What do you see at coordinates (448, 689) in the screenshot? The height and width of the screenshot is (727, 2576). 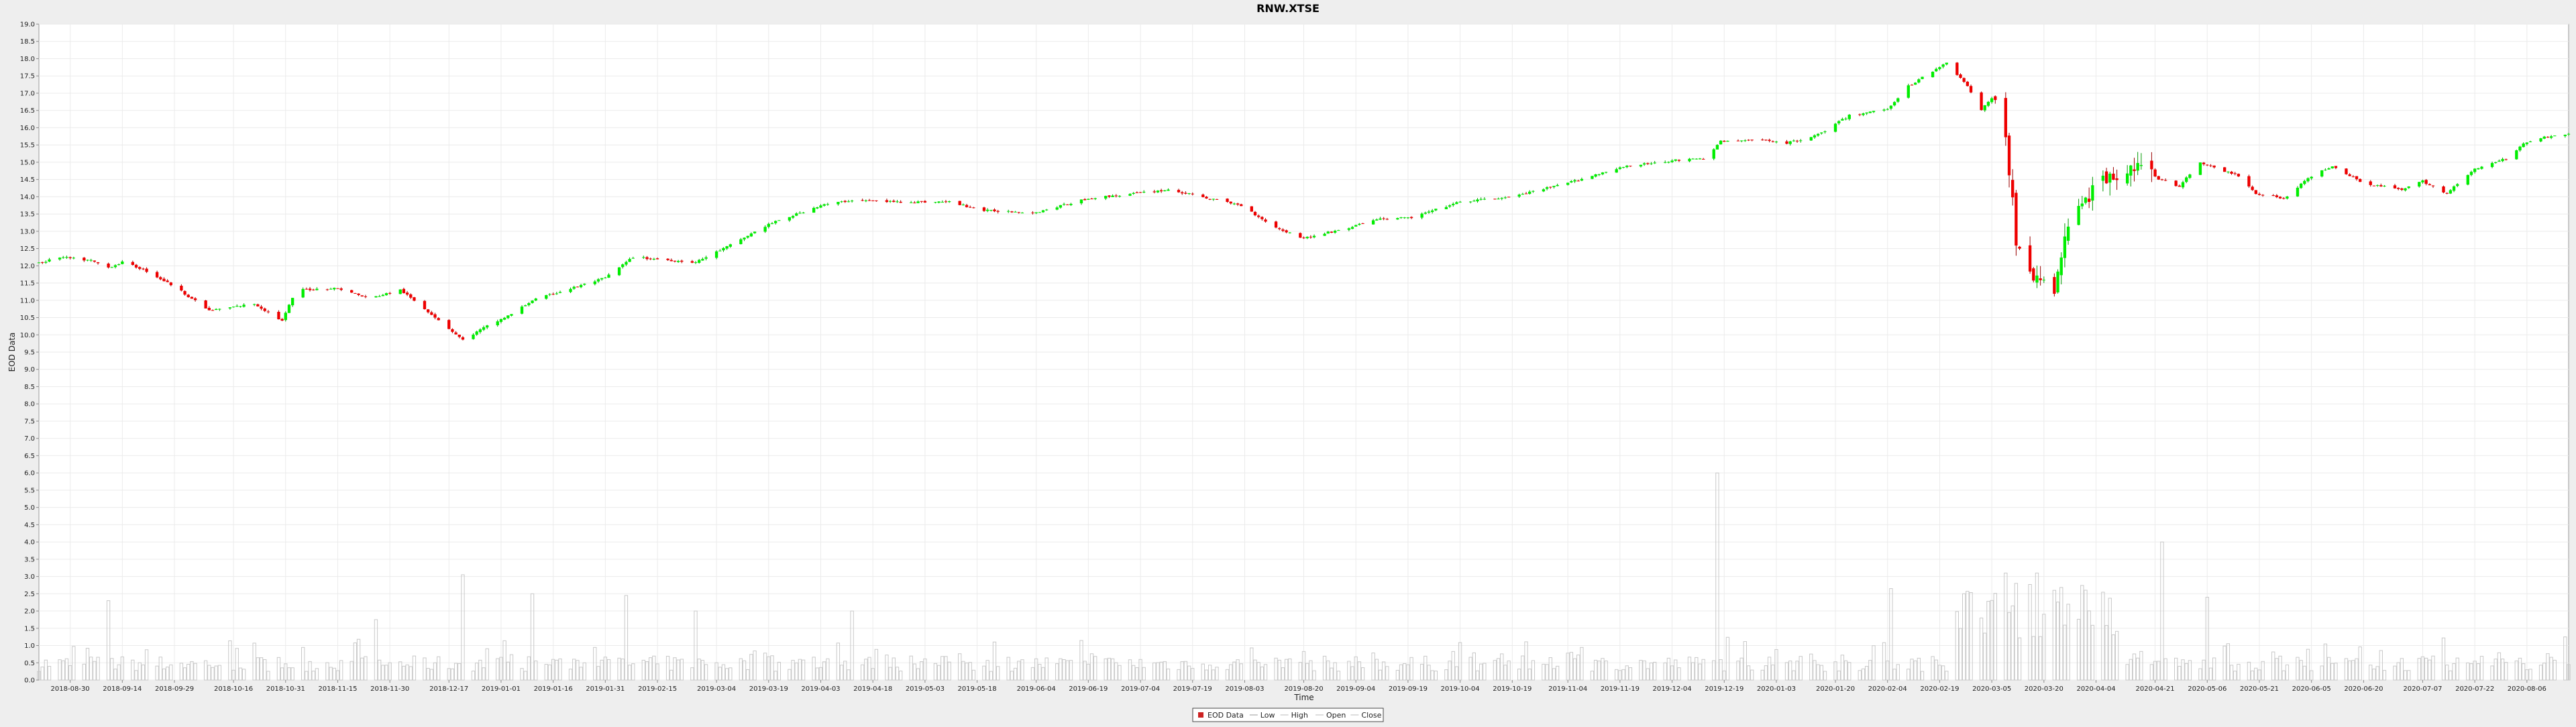 I see `x-tick-label: 2018-12-17` at bounding box center [448, 689].